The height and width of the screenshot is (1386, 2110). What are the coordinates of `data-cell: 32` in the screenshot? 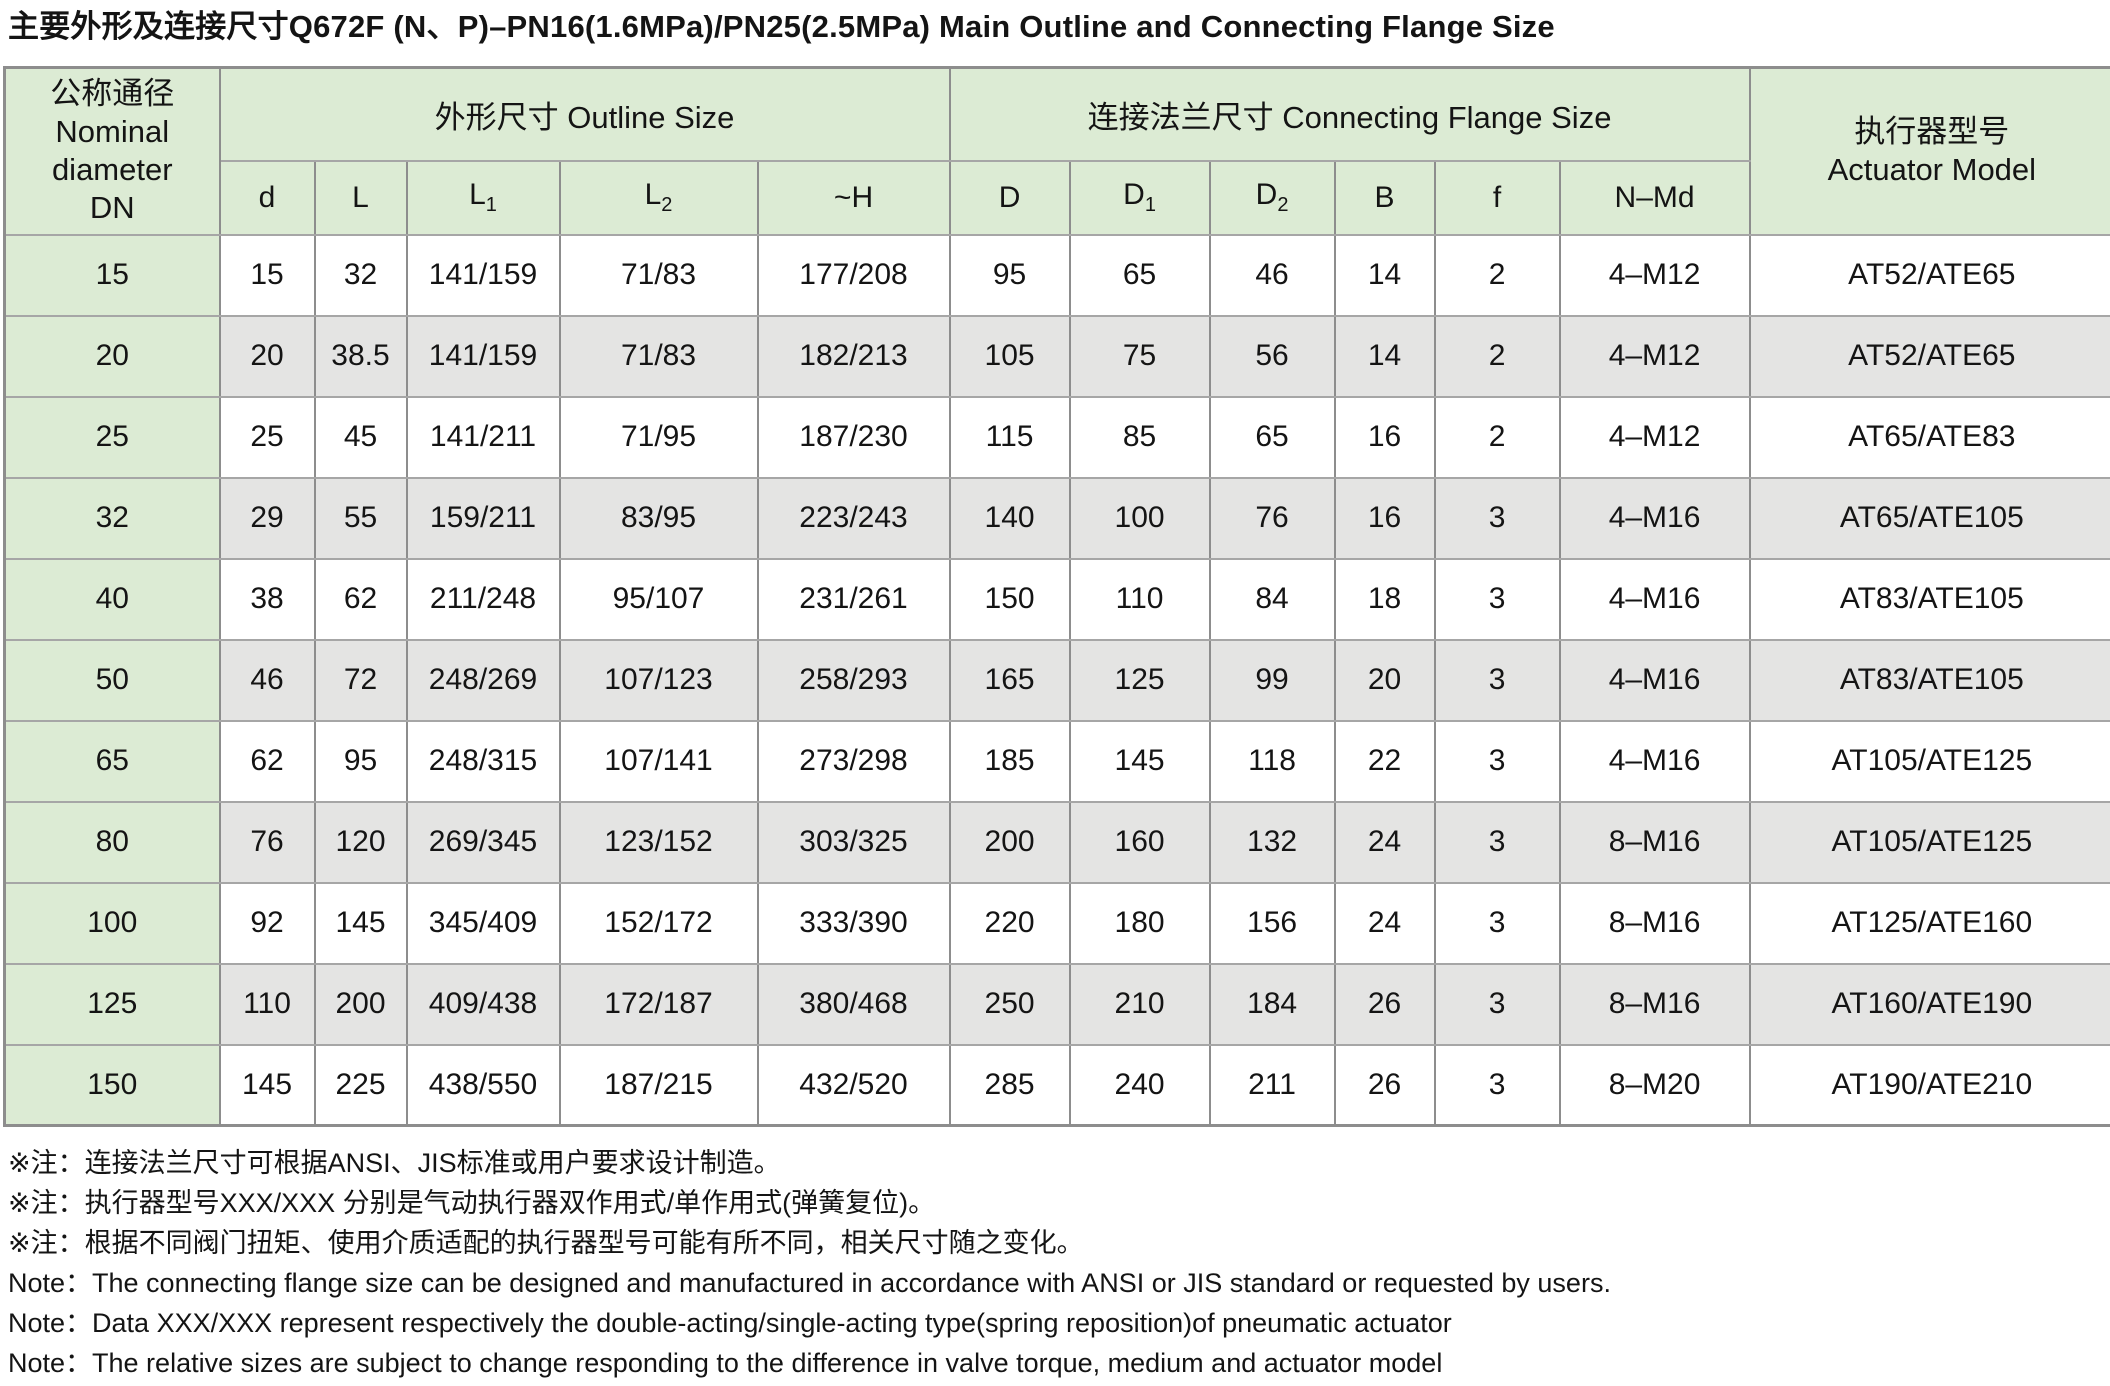 It's located at (360, 275).